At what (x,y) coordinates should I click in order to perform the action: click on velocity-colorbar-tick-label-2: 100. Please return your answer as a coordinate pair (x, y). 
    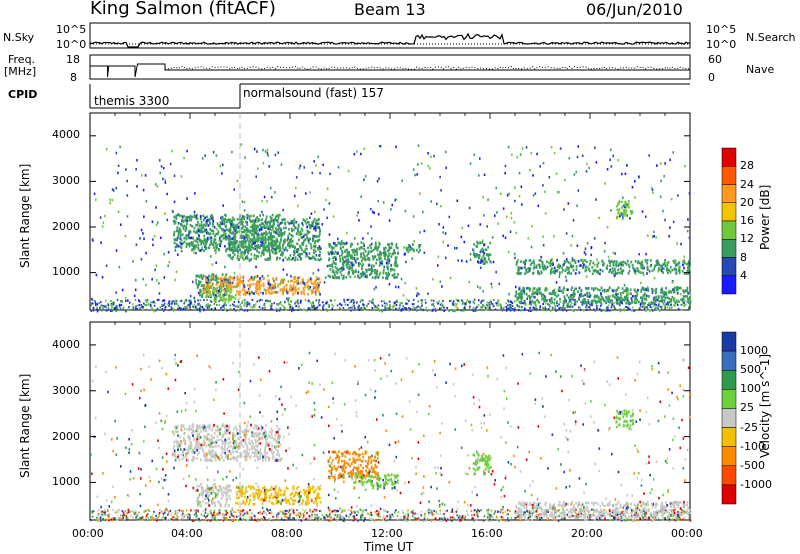
    Looking at the image, I should click on (750, 389).